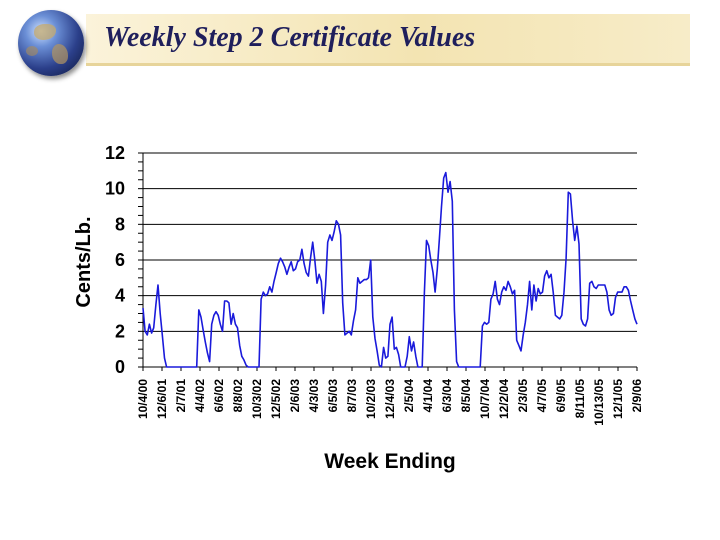 The height and width of the screenshot is (540, 720). Describe the element at coordinates (542, 396) in the screenshot. I see `x-tick-label: 4/7/05` at that location.